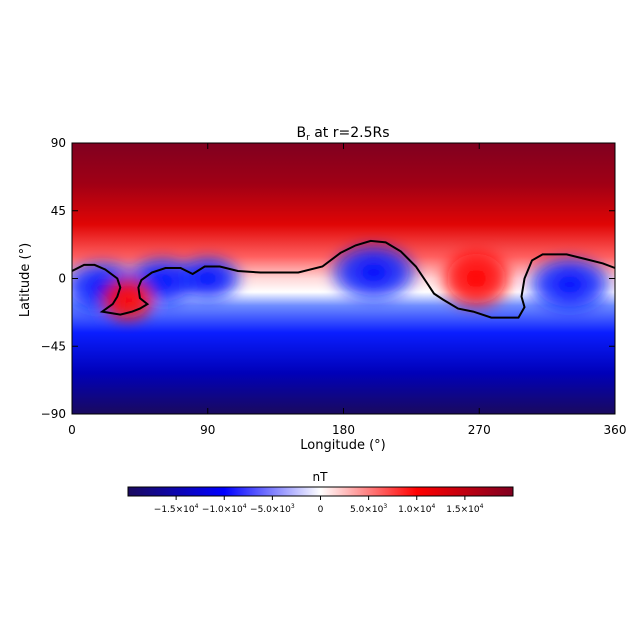 The image size is (640, 640). Describe the element at coordinates (224, 509) in the screenshot. I see `colorbar-tick-label: −1.0×10⁴` at that location.